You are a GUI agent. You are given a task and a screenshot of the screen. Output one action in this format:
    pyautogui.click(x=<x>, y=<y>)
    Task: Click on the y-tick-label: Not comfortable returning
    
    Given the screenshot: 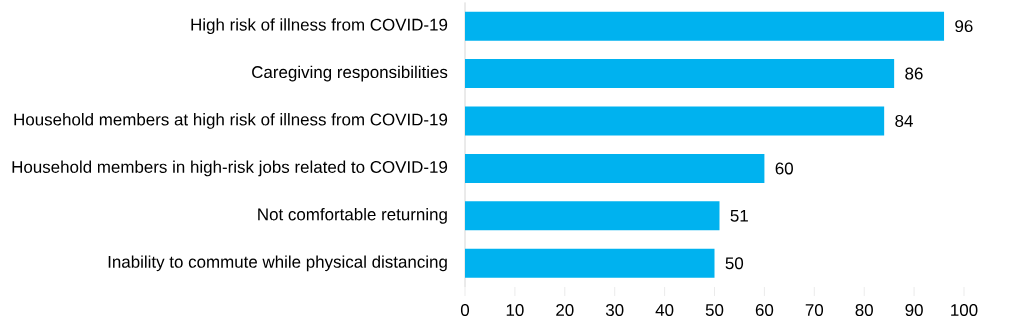 What is the action you would take?
    pyautogui.click(x=352, y=215)
    